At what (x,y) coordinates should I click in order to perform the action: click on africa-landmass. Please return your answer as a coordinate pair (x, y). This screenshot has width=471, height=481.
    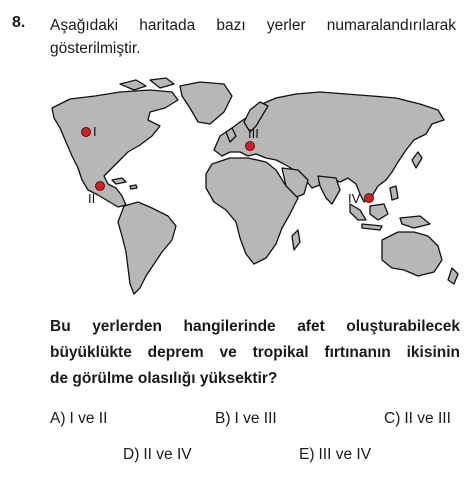
    Looking at the image, I should click on (252, 211).